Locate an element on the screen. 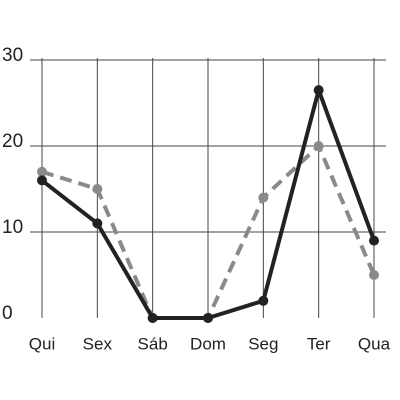 This screenshot has height=400, width=400. x-tick-label: Sáb is located at coordinates (153, 343).